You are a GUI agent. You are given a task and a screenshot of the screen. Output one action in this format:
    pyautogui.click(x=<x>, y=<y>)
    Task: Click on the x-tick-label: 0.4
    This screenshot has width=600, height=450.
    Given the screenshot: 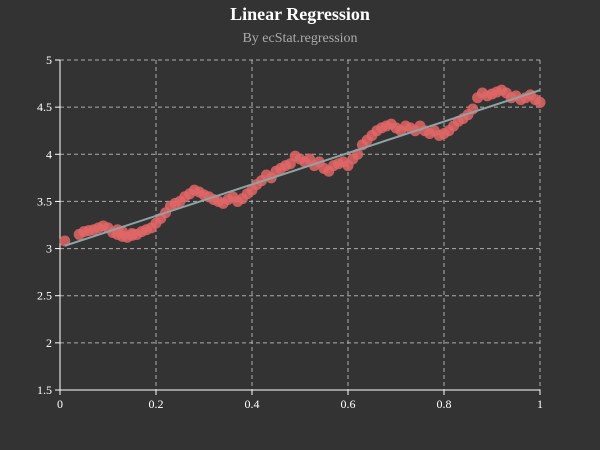 What is the action you would take?
    pyautogui.click(x=252, y=404)
    